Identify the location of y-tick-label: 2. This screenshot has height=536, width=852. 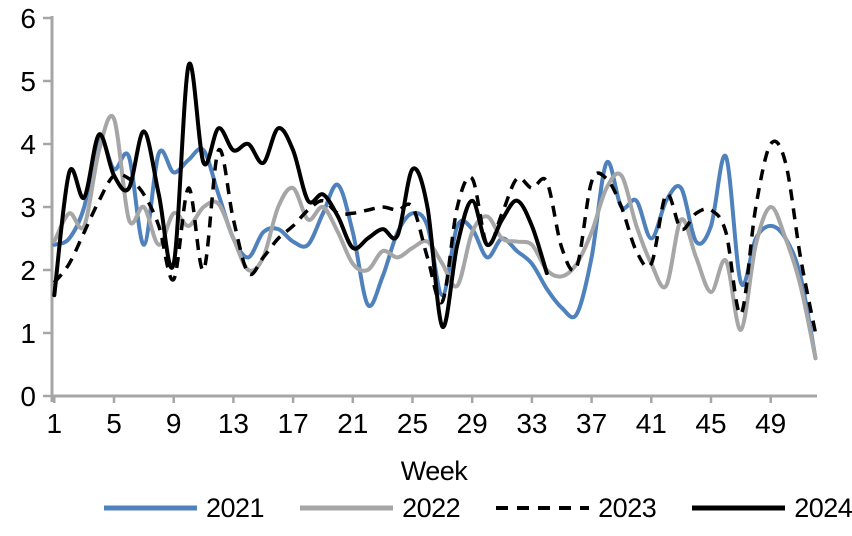
(28, 270).